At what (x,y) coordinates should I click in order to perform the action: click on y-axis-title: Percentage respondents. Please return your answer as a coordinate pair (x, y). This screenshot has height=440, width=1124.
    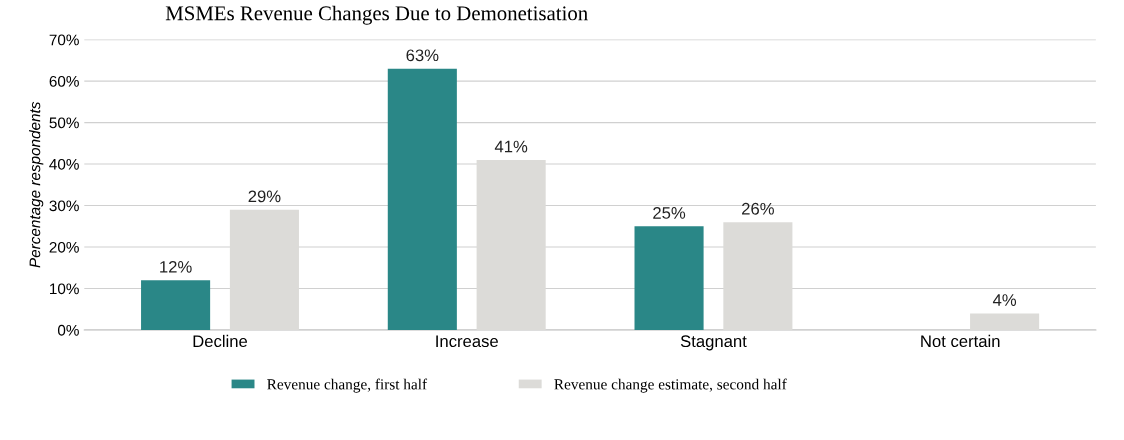
    Looking at the image, I should click on (36, 184).